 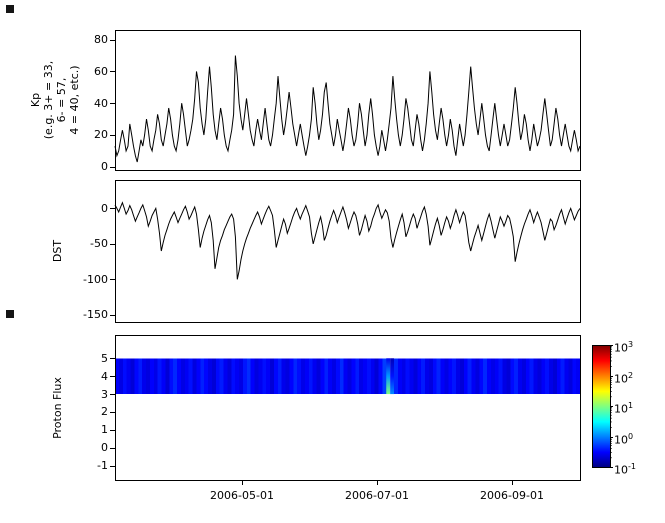 What do you see at coordinates (631, 436) in the screenshot?
I see `colorbar-exp: 0` at bounding box center [631, 436].